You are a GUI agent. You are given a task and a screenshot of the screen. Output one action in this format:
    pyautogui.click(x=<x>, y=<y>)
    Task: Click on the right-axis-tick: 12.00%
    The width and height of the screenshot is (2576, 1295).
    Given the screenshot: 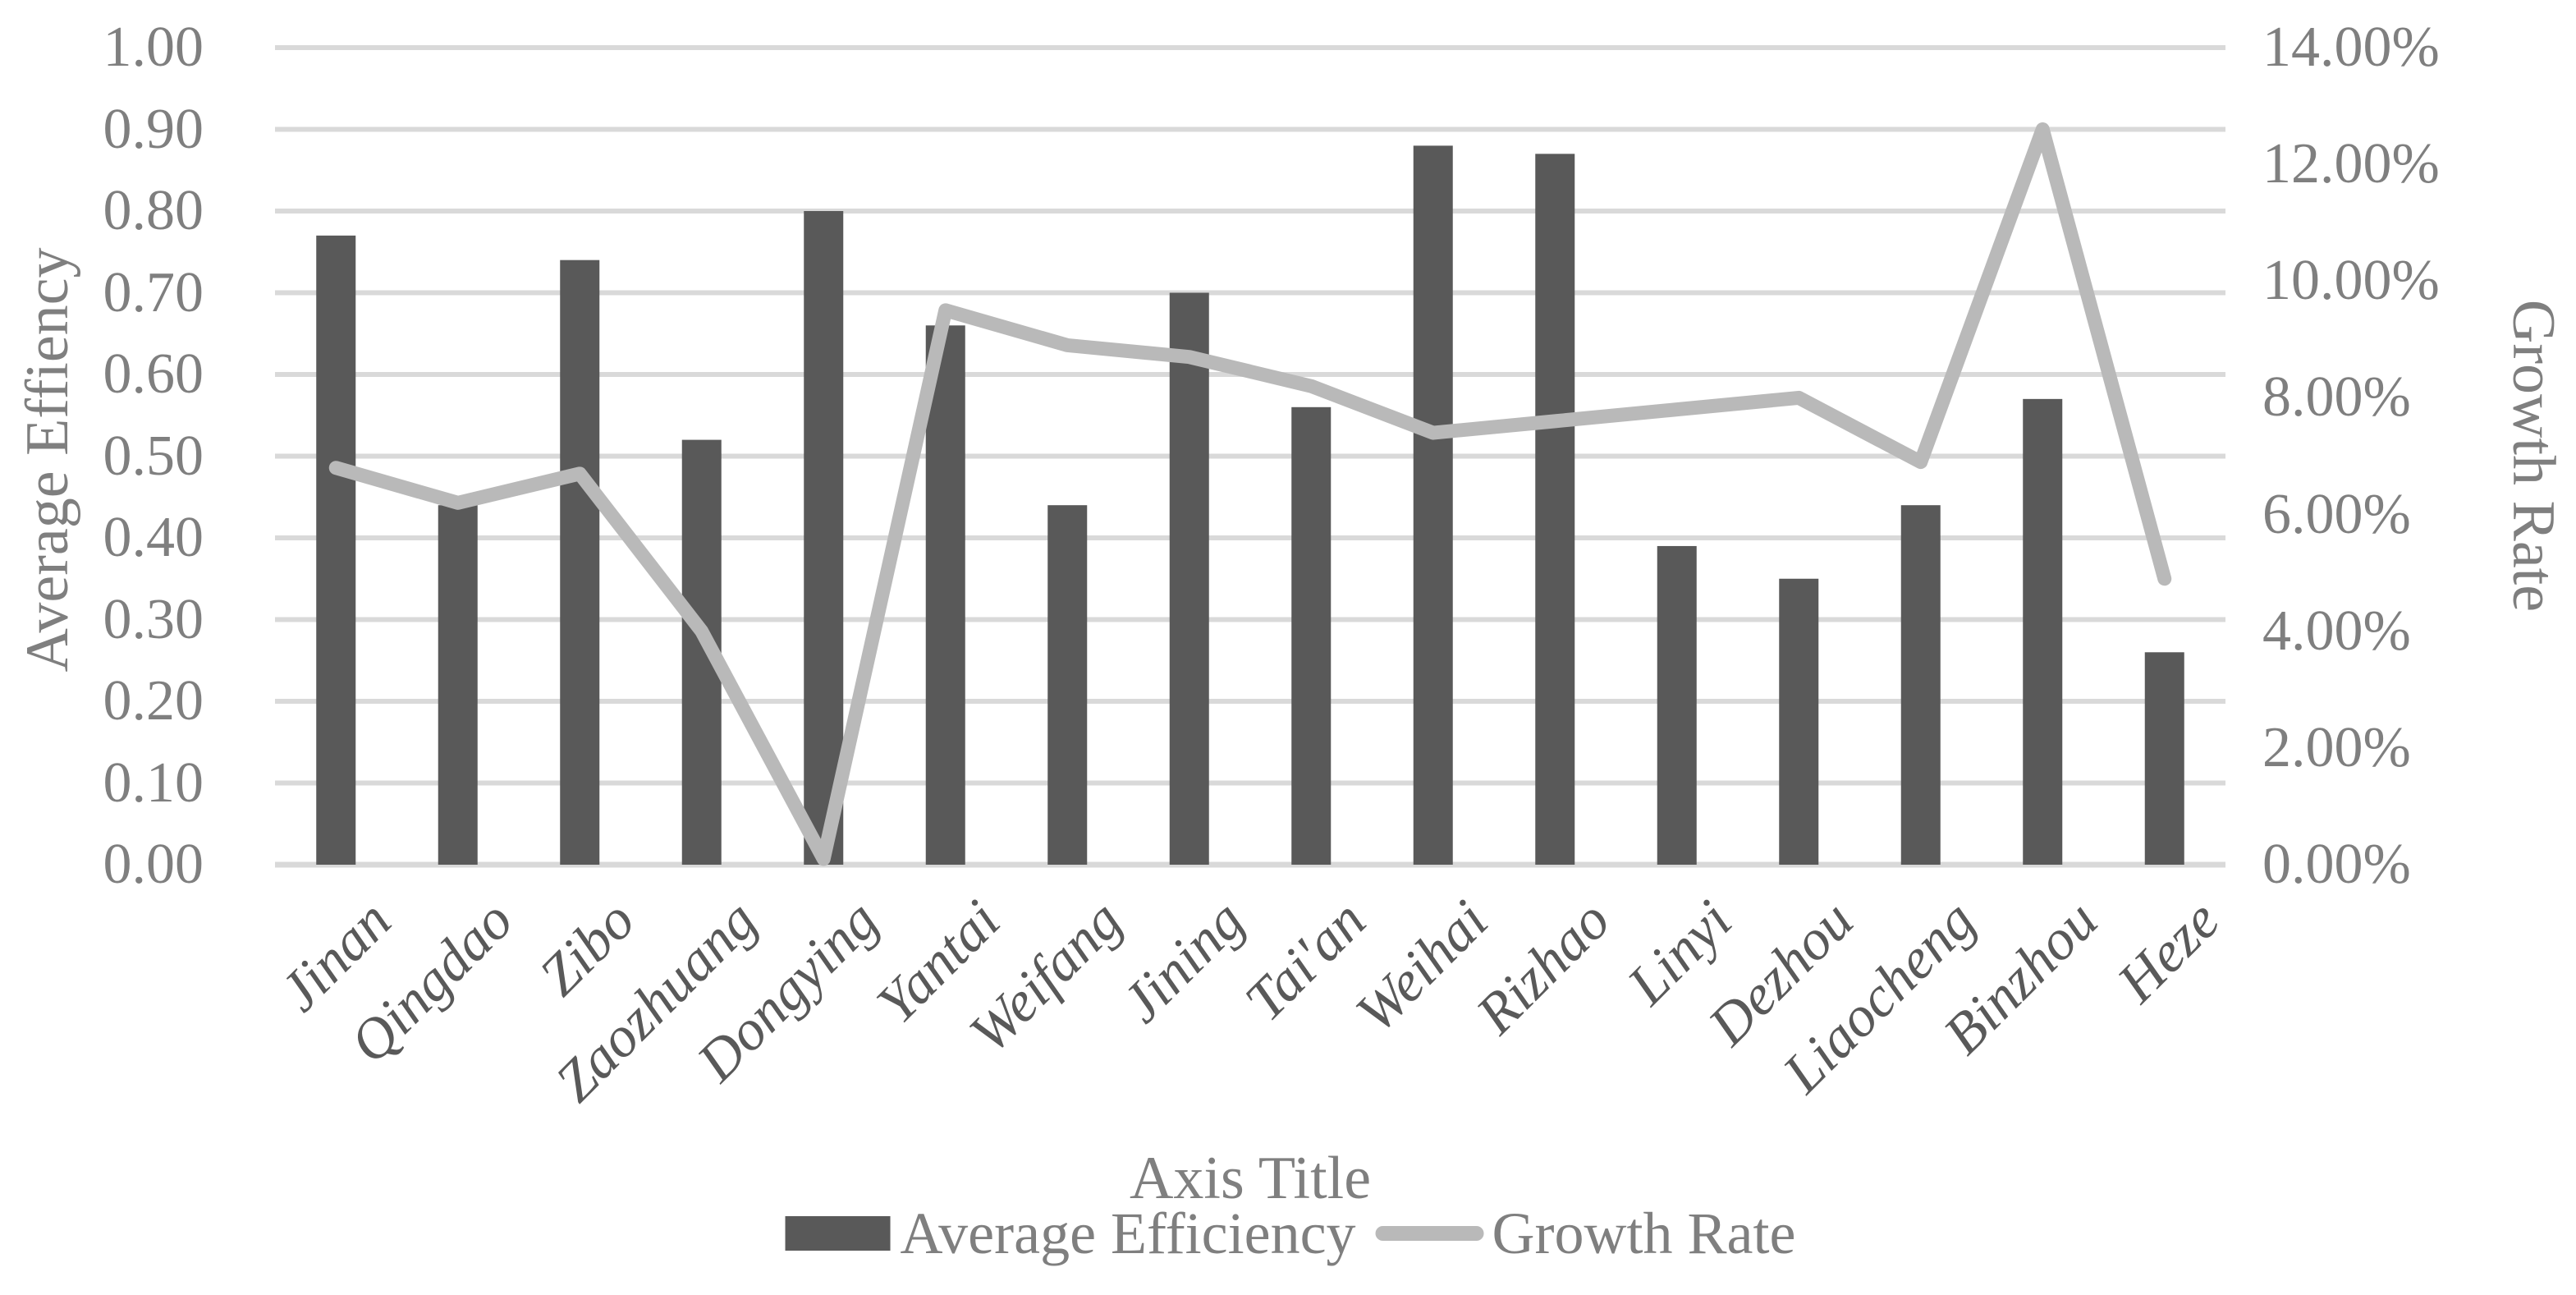 What is the action you would take?
    pyautogui.click(x=2351, y=164)
    